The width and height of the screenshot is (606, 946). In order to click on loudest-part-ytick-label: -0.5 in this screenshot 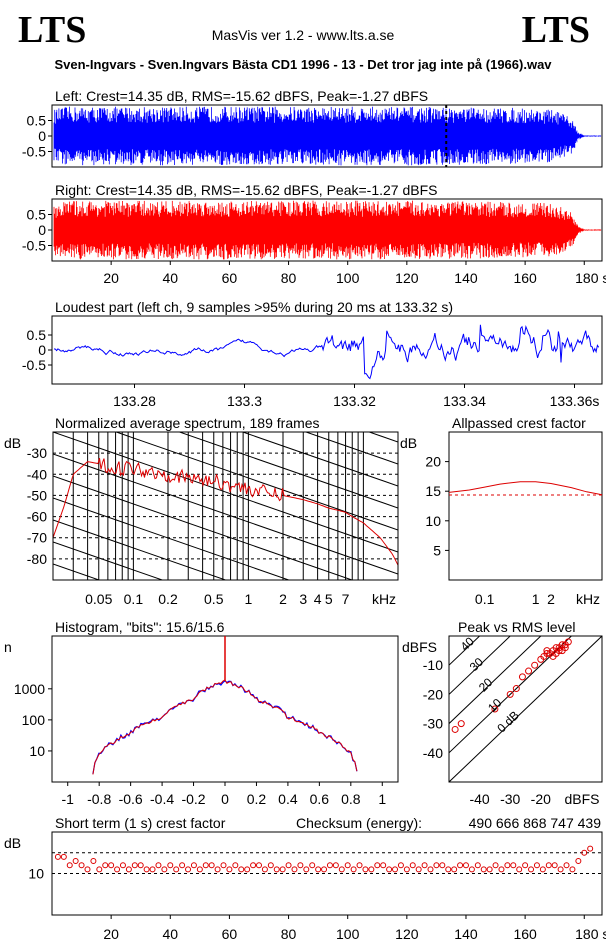, I will do `click(34, 365)`.